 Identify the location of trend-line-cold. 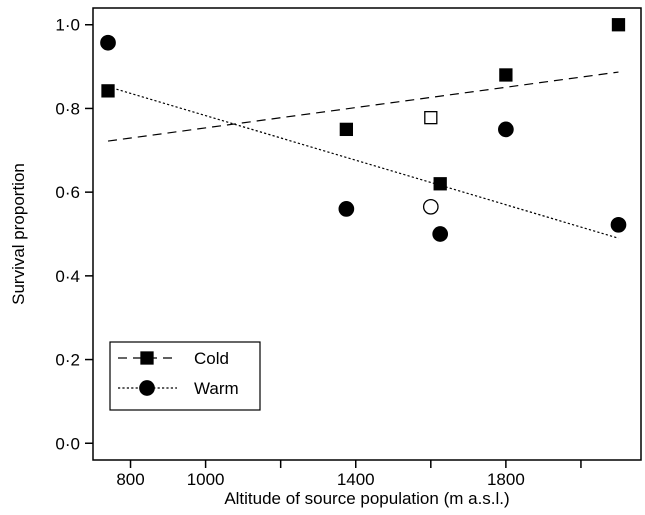
(363, 106).